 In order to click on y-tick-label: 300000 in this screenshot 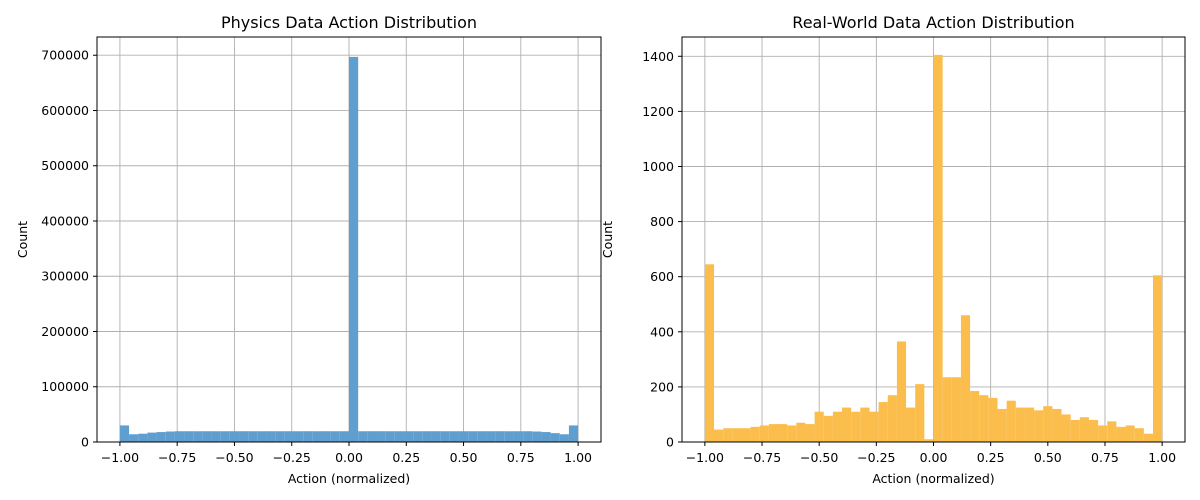, I will do `click(65, 276)`.